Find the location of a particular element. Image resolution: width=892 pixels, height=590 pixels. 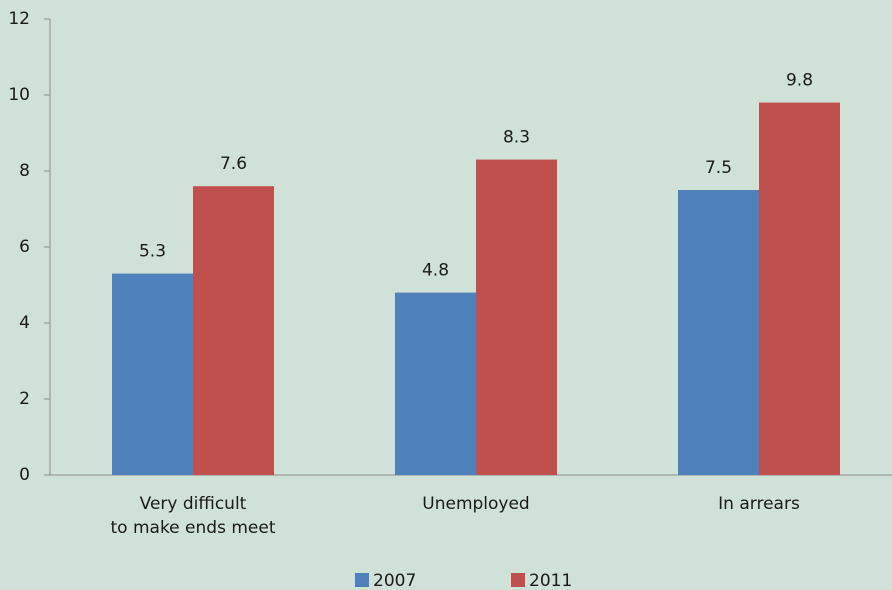

y-tick-label: 0 is located at coordinates (24, 475).